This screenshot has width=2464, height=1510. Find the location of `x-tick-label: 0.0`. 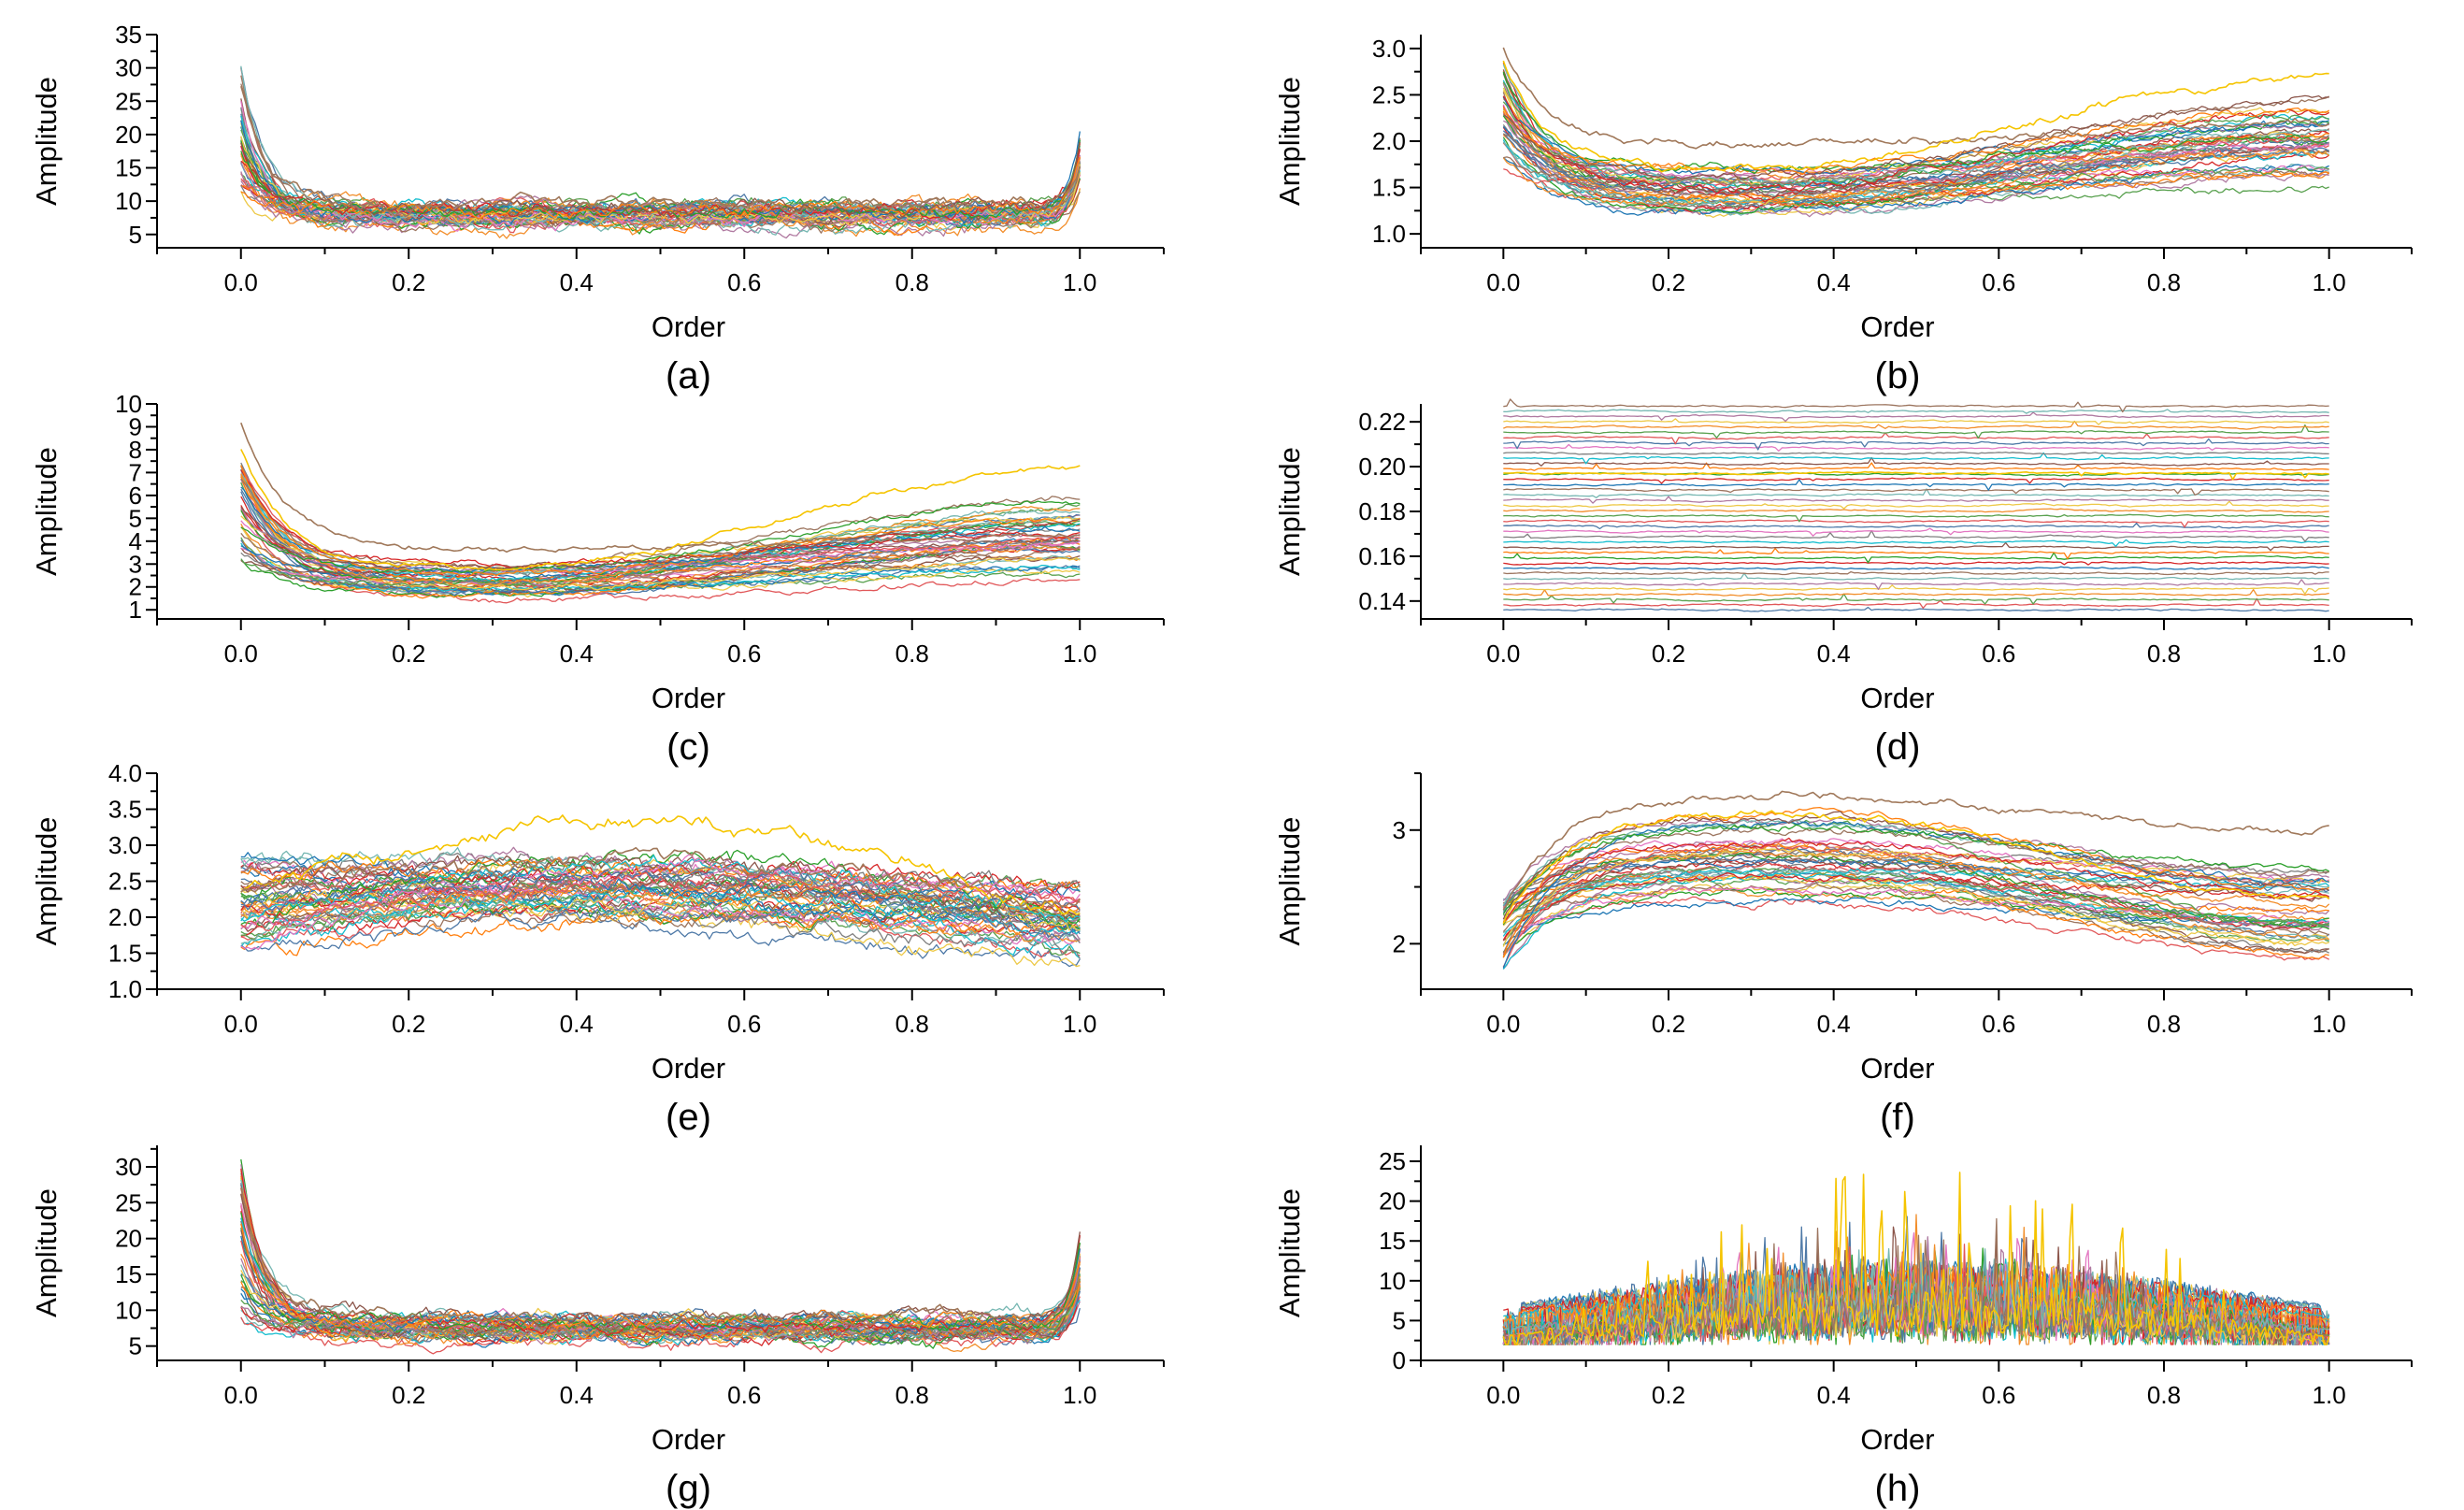

x-tick-label: 0.0 is located at coordinates (1503, 1024).